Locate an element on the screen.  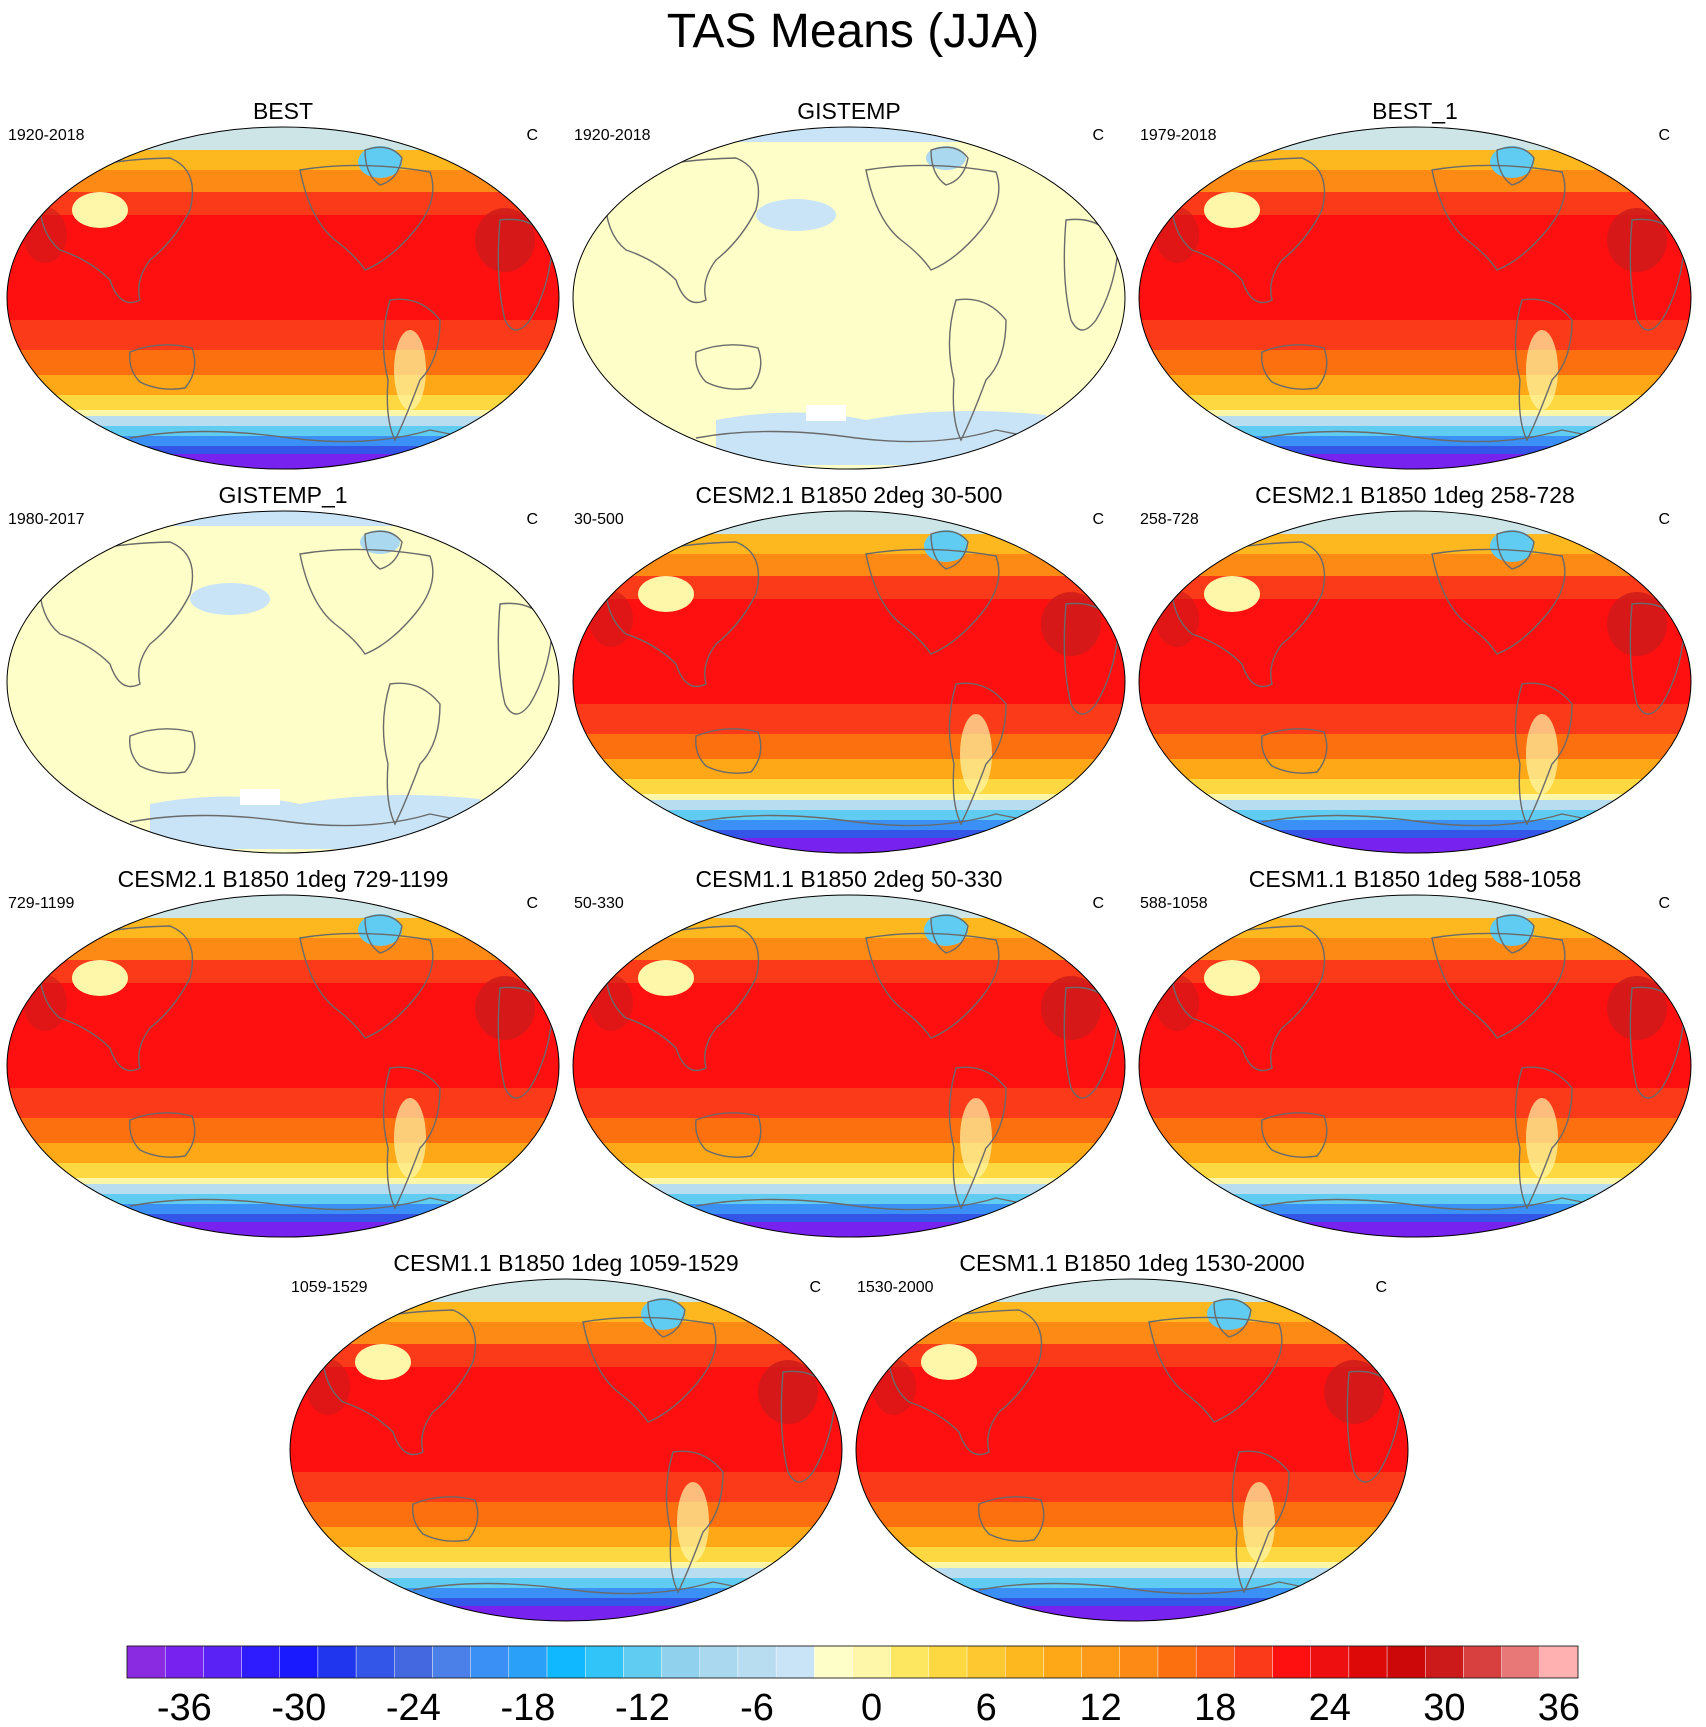
panel-title: GISTEMP is located at coordinates (849, 111).